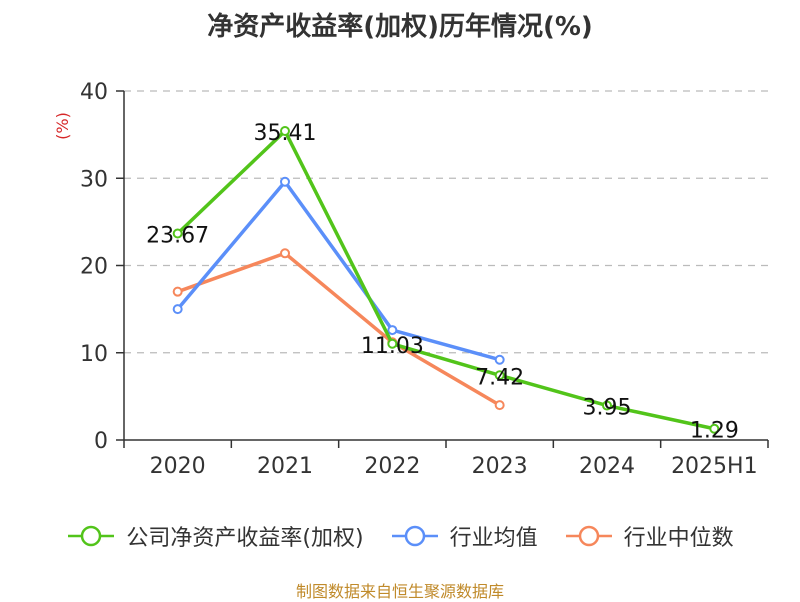  Describe the element at coordinates (392, 466) in the screenshot. I see `x-tick-label: 2022` at that location.